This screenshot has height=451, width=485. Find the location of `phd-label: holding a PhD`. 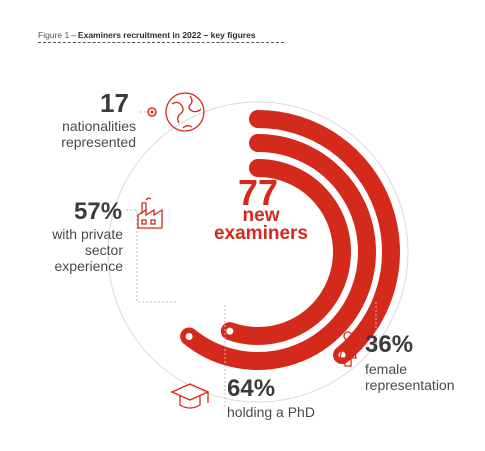

phd-label: holding a PhD is located at coordinates (271, 412).